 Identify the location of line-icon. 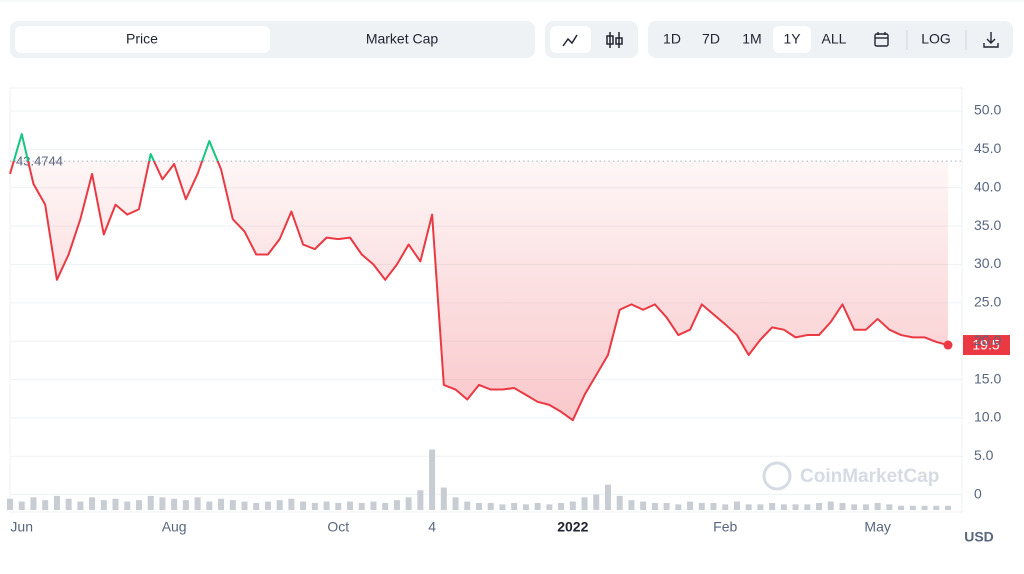
(570, 40).